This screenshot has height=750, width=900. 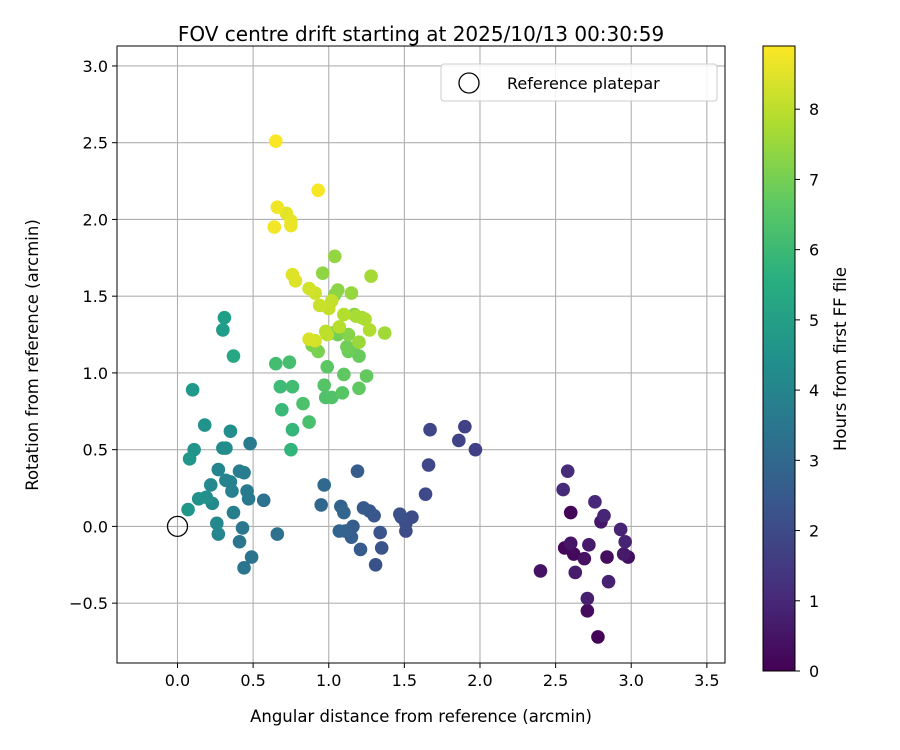 I want to click on reference-marker, so click(x=177, y=526).